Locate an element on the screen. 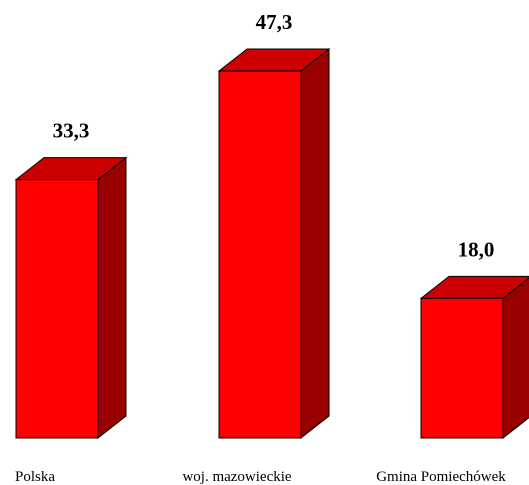 The width and height of the screenshot is (529, 485). category-label-woj-mazowieckie: woj. mazowieckie is located at coordinates (236, 477).